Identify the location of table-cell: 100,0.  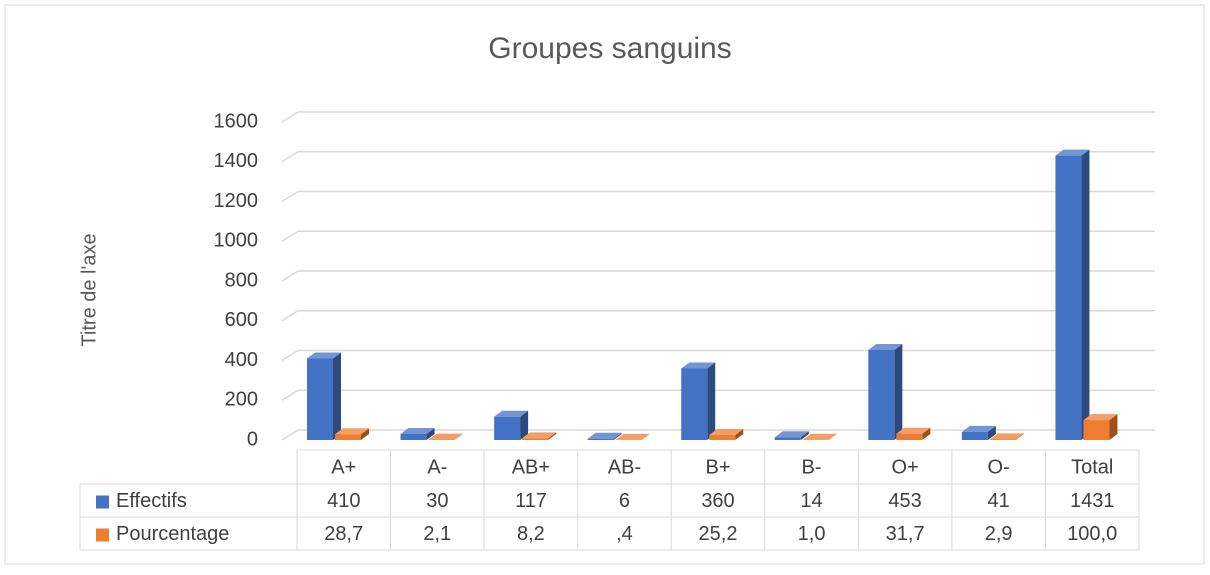
(1092, 534).